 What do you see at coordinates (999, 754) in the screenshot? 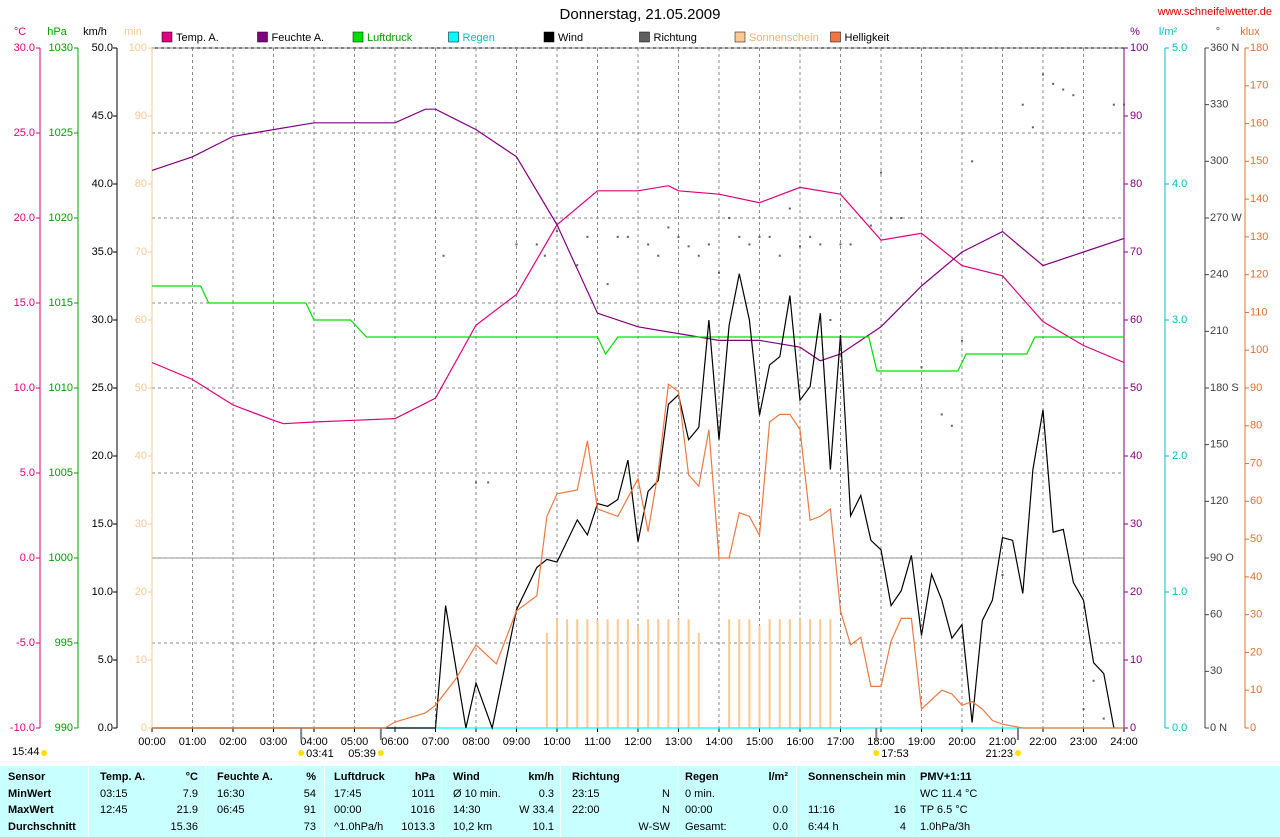
I see `marker-label: 21:23` at bounding box center [999, 754].